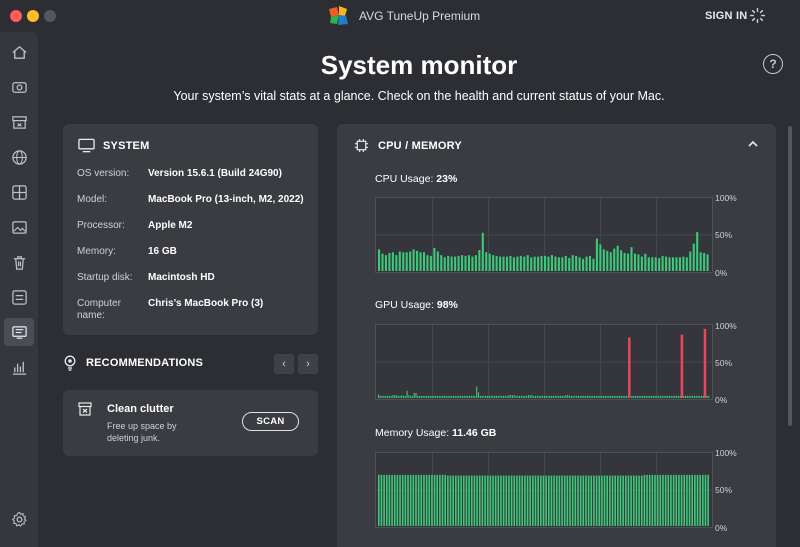 This screenshot has width=800, height=547. I want to click on memory-usage-label: Memory Usage: 11.46 GB, so click(435, 433).